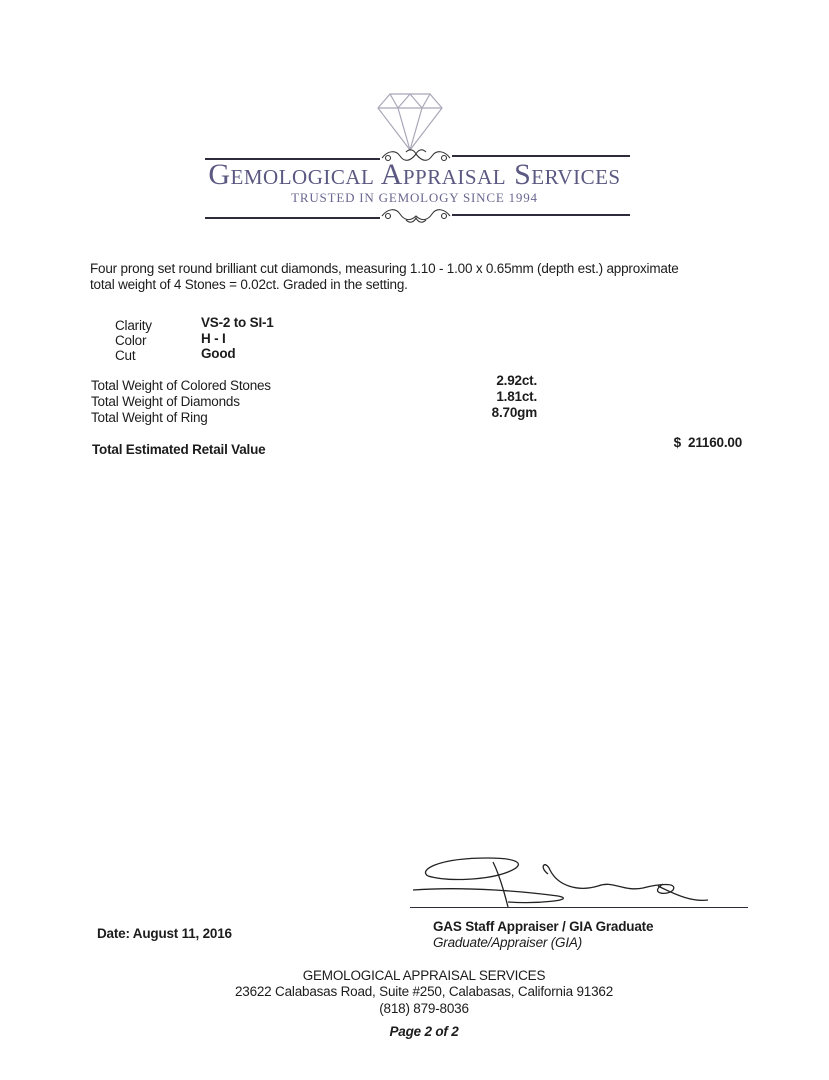 Image resolution: width=829 pixels, height=1080 pixels. What do you see at coordinates (237, 322) in the screenshot?
I see `grading-value-clarity: VS-2 to SI-1` at bounding box center [237, 322].